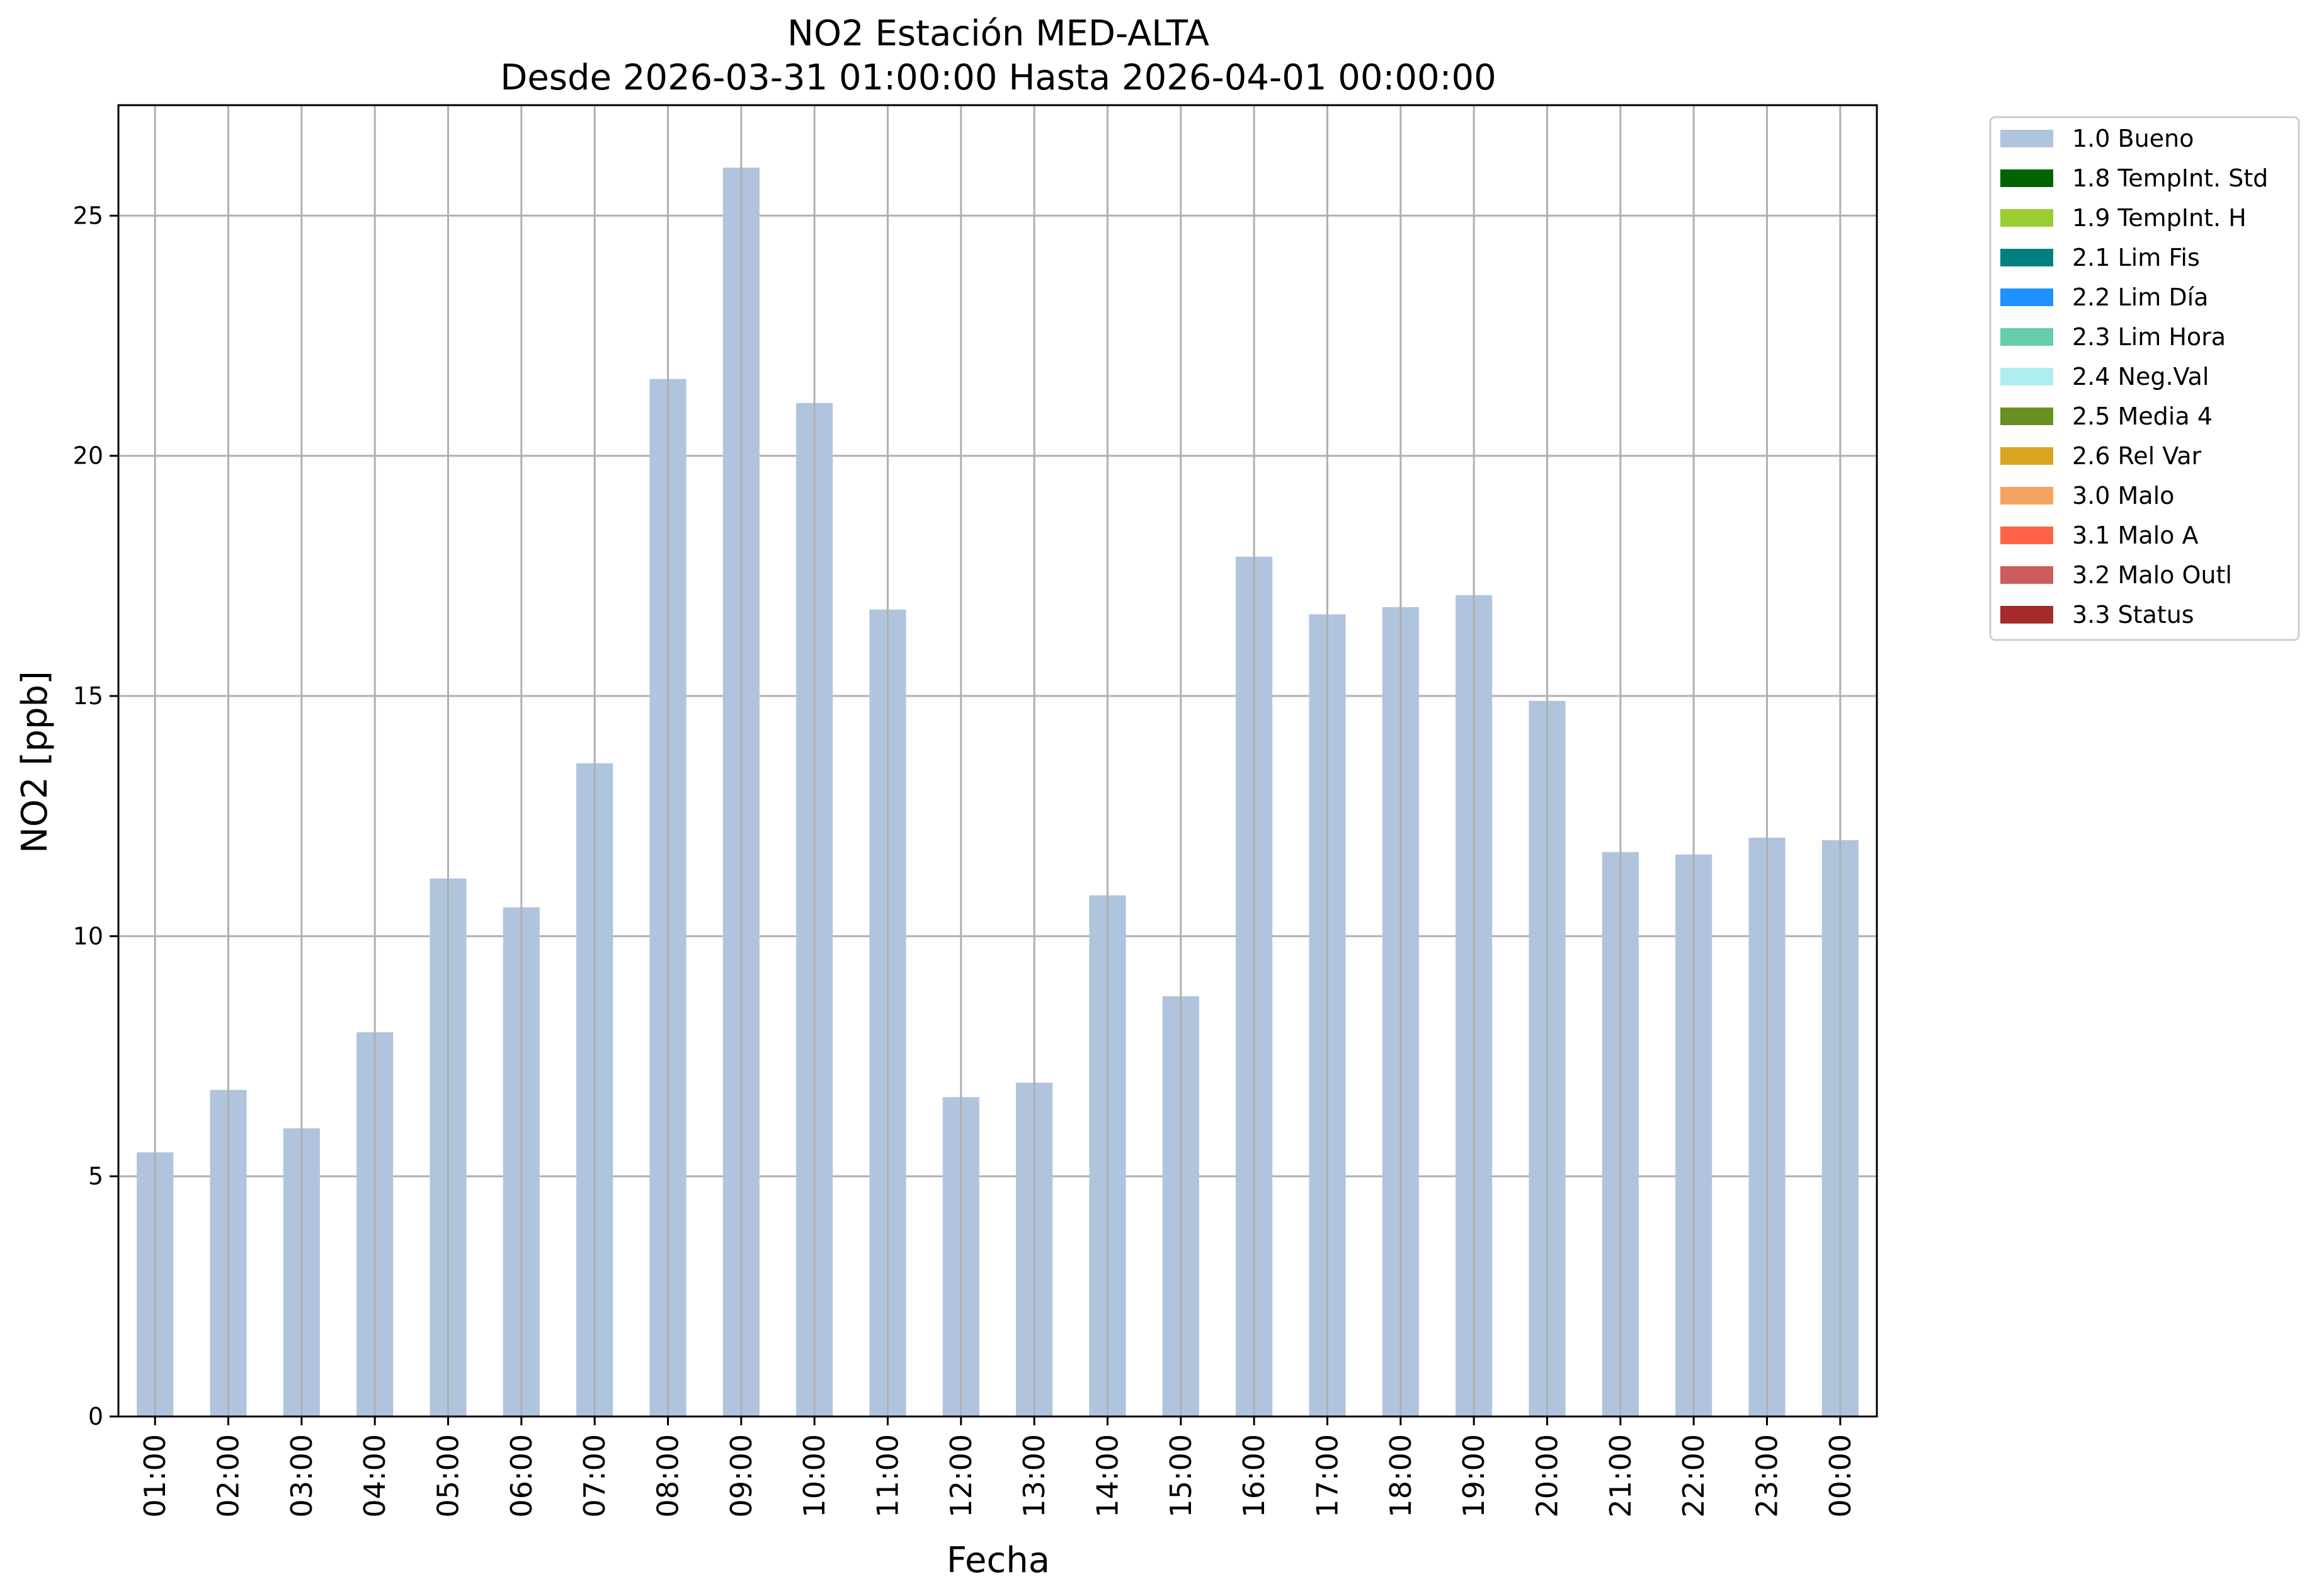  Describe the element at coordinates (2142, 416) in the screenshot. I see `legend-label: 2.5 Media 4` at that location.